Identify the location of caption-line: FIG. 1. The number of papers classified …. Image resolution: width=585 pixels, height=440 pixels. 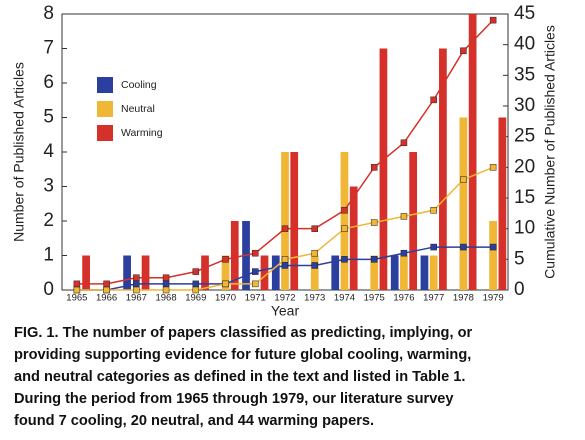
(243, 333).